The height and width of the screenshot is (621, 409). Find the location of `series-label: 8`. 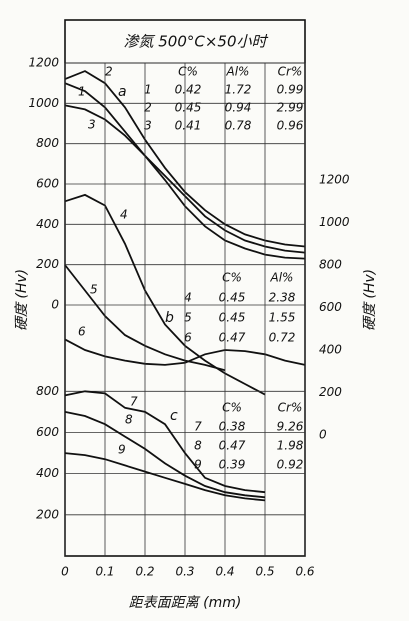

series-label: 8 is located at coordinates (129, 420).